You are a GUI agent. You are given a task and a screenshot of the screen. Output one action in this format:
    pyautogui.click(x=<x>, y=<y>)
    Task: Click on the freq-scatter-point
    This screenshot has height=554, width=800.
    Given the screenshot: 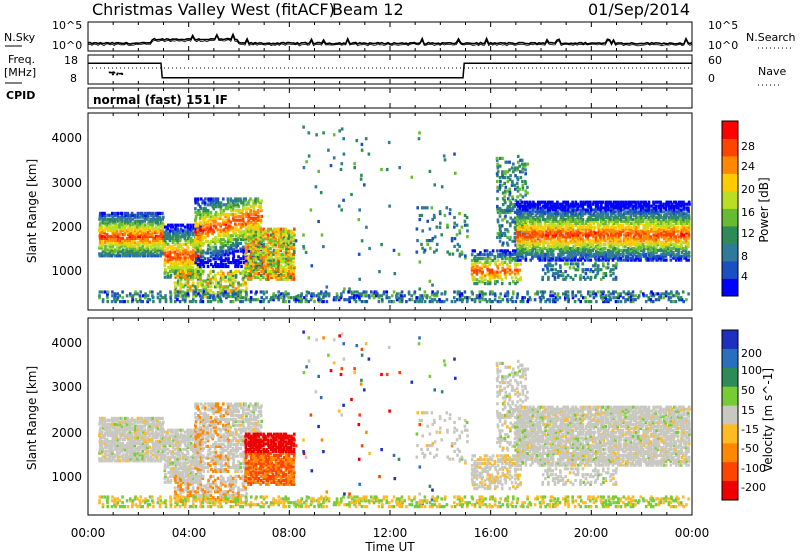 What is the action you would take?
    pyautogui.click(x=119, y=73)
    